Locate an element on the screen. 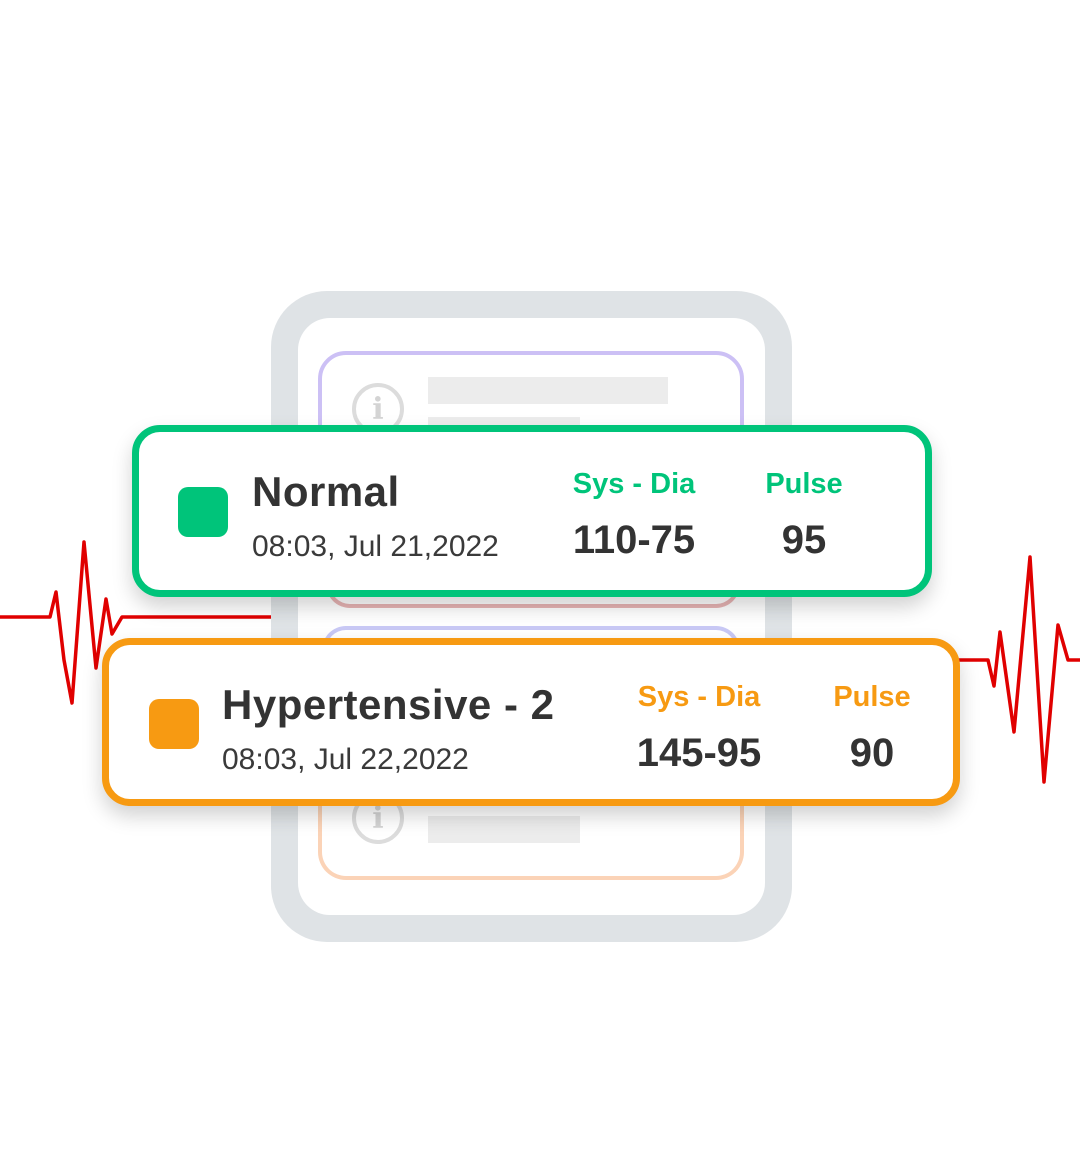  pulse-value: 95 is located at coordinates (804, 540).